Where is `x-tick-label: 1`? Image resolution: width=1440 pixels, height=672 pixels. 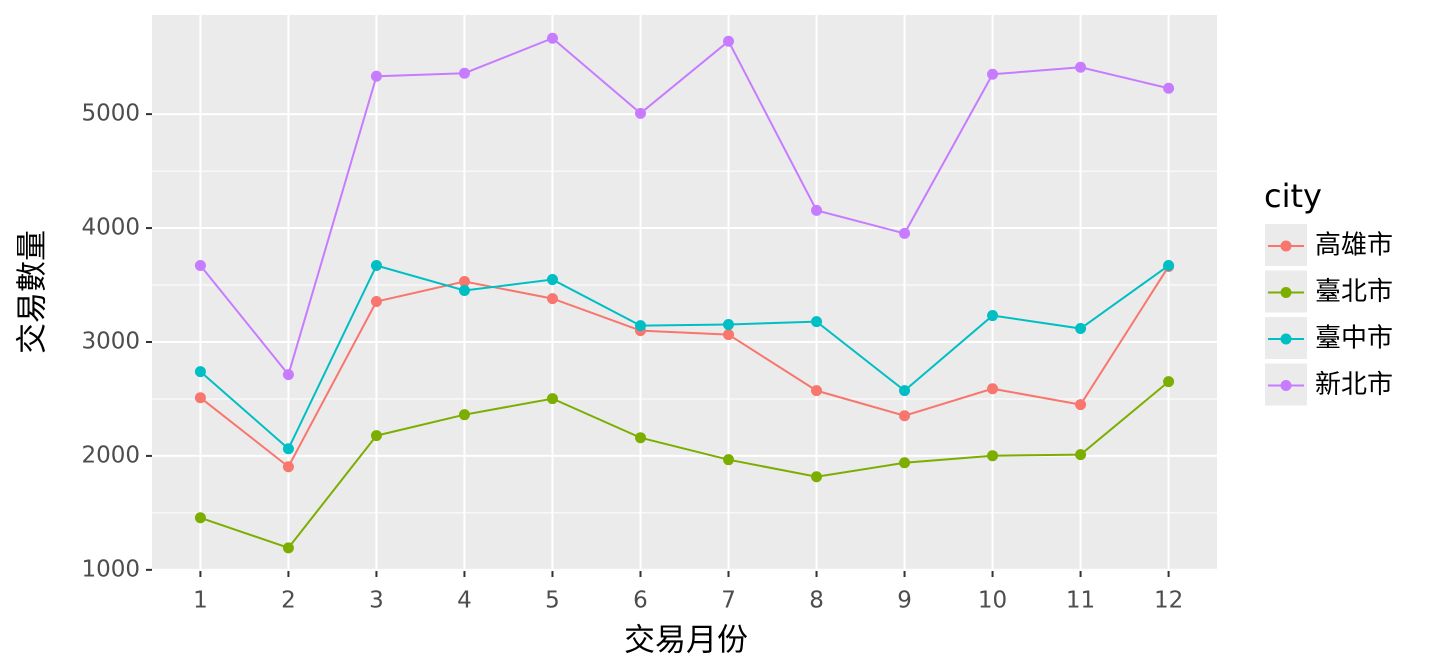
x-tick-label: 1 is located at coordinates (200, 601).